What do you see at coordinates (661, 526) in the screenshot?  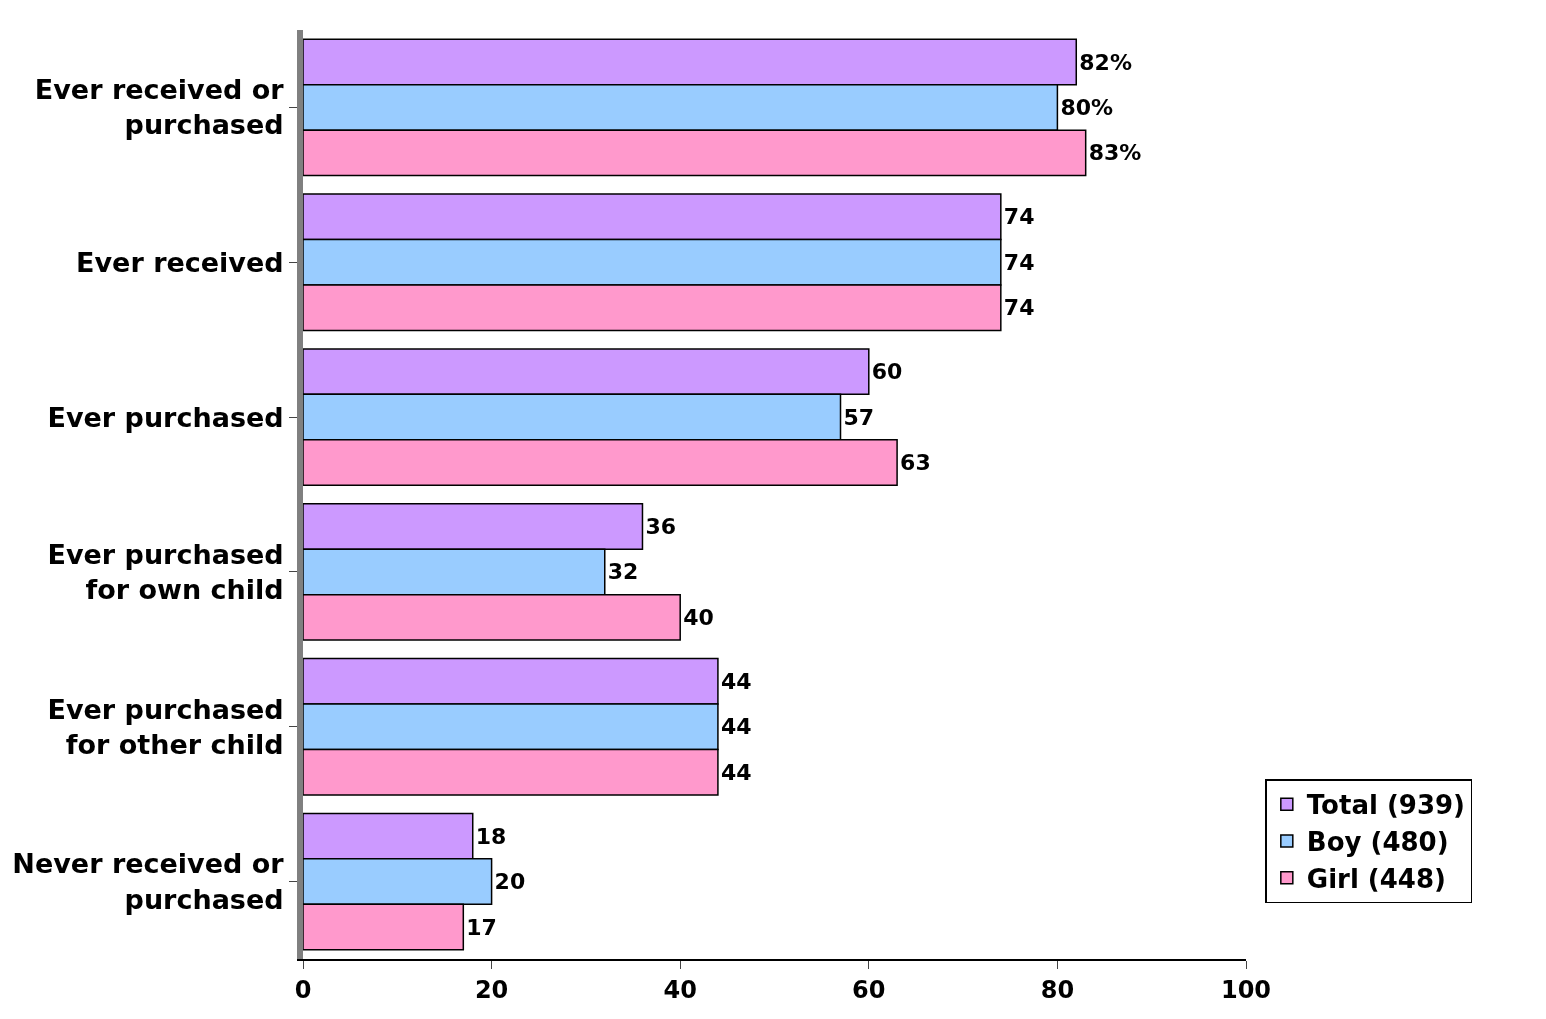 I see `data-label: 36` at bounding box center [661, 526].